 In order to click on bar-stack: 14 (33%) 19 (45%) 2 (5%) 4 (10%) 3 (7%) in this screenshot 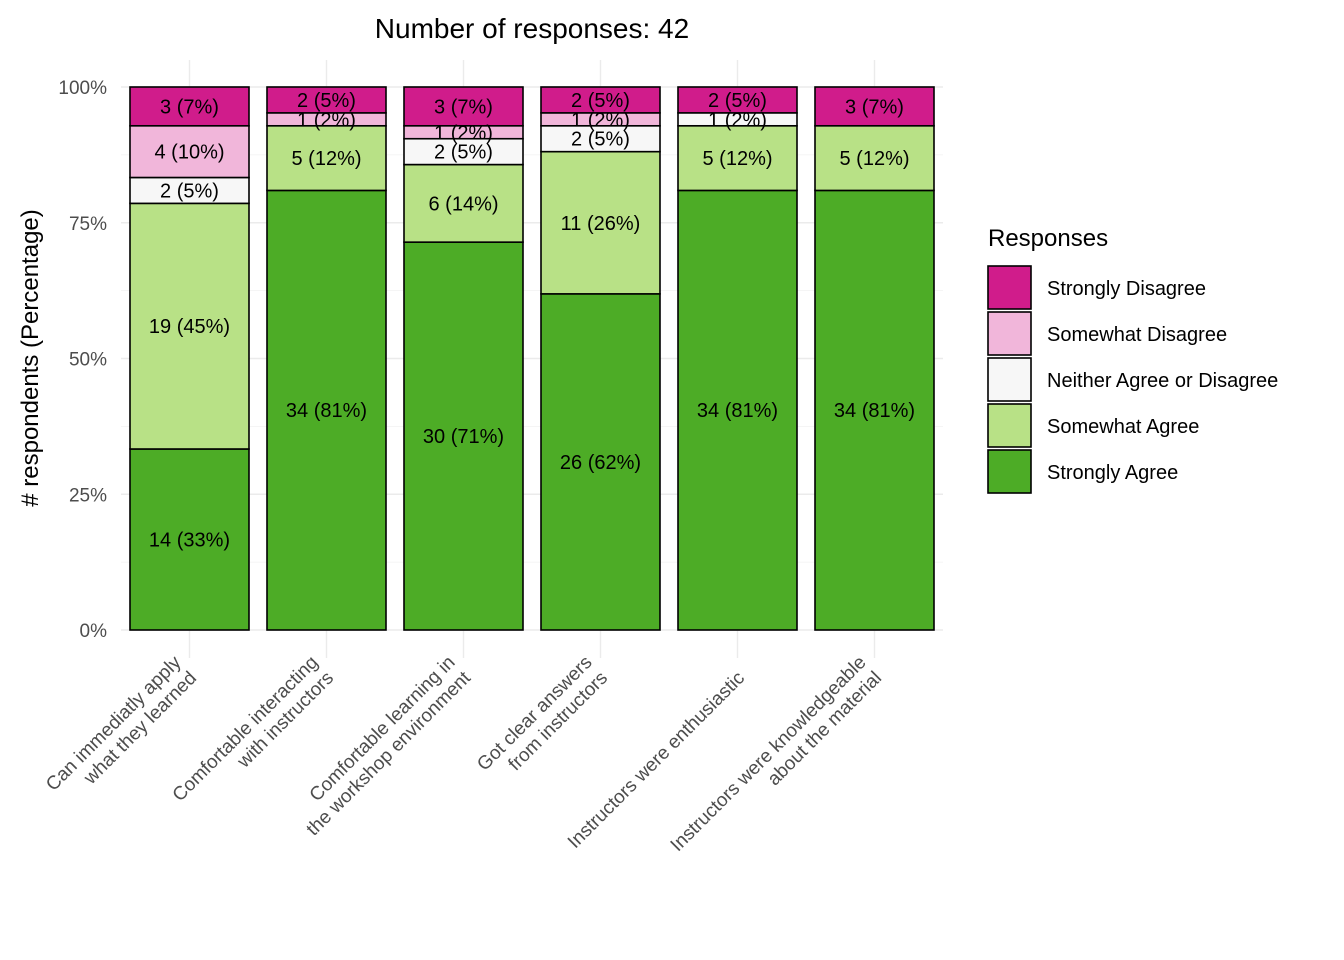, I will do `click(189, 358)`.